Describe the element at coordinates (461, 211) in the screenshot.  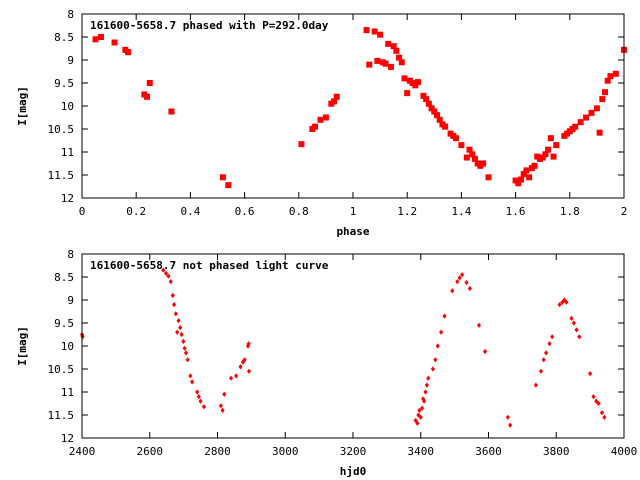
I see `phased-x-tick-label: 1.4` at that location.